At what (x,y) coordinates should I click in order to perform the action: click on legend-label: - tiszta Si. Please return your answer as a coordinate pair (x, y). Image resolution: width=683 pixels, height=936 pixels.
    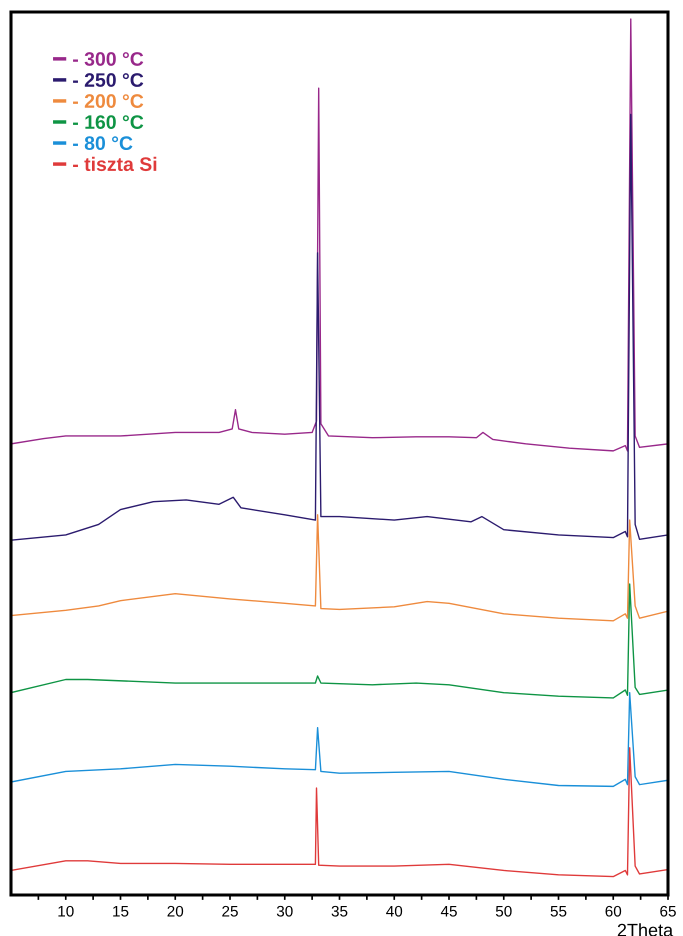
    Looking at the image, I should click on (114, 164).